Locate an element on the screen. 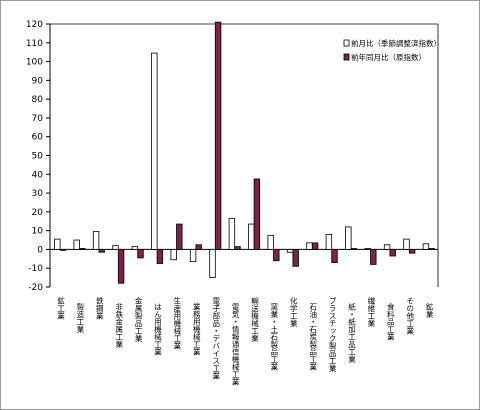 The height and width of the screenshot is (410, 480). category-label-6: 生産用機械工業 is located at coordinates (177, 323).